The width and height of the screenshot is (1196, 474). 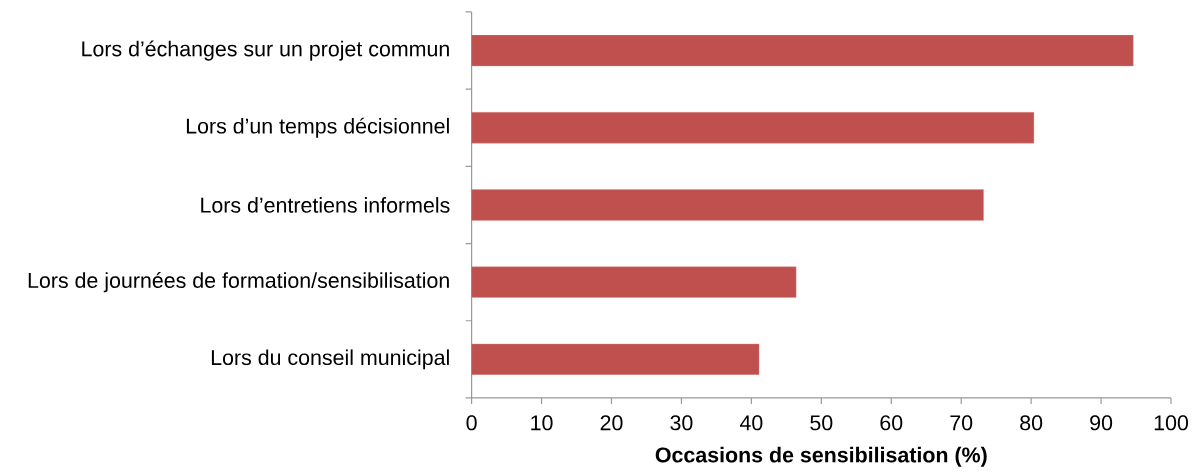 What do you see at coordinates (611, 423) in the screenshot?
I see `x-tick-label: 20` at bounding box center [611, 423].